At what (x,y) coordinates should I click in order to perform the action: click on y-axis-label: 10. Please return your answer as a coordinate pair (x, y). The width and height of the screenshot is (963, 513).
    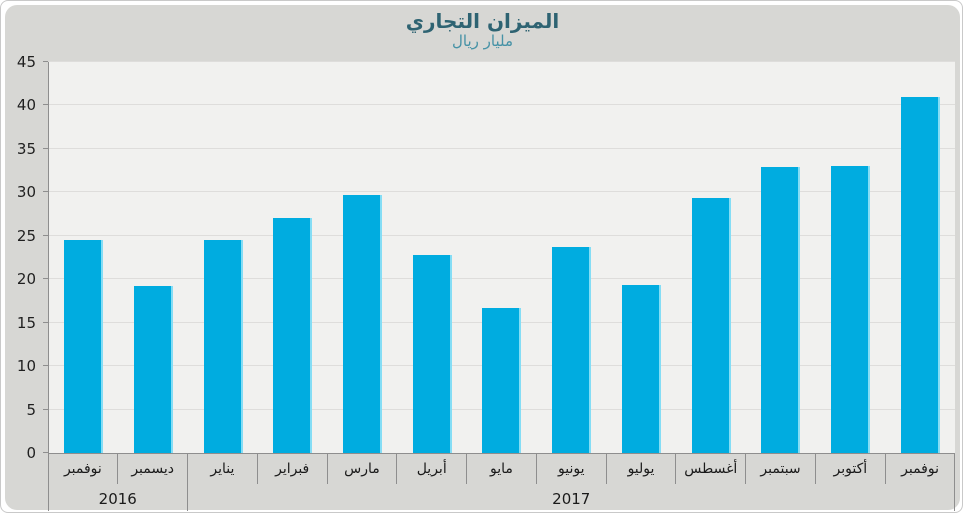
    Looking at the image, I should click on (26, 366).